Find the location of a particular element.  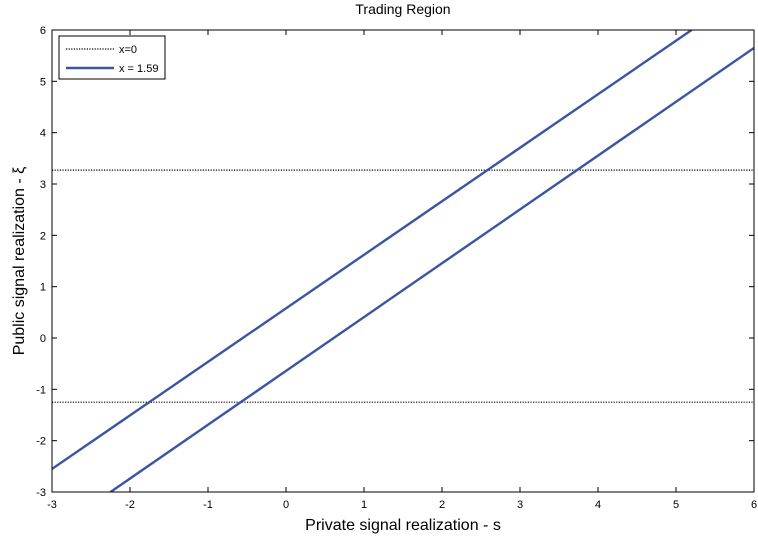

x-tick-label: 4 is located at coordinates (598, 505).